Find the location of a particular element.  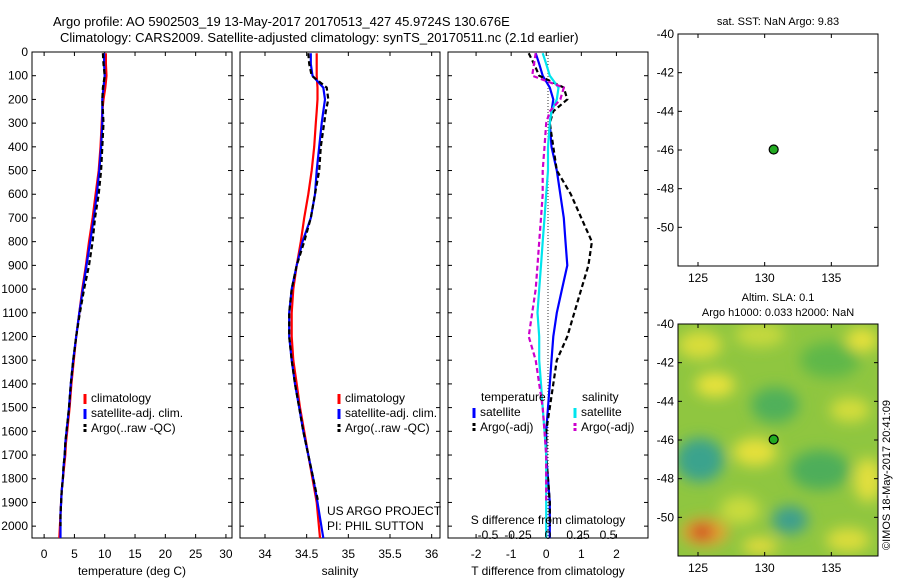

y-tick-label: 500 is located at coordinates (18, 171).